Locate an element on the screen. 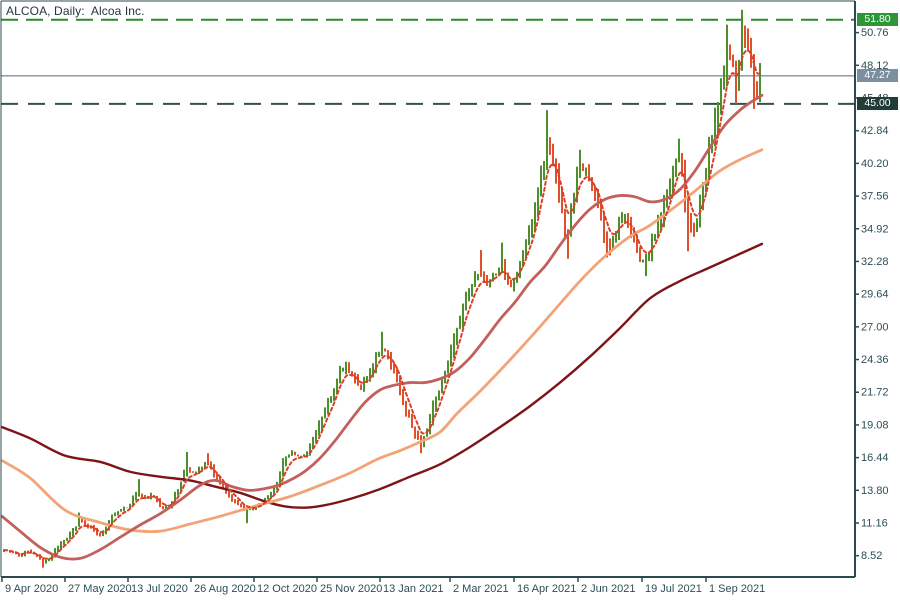 This screenshot has width=900, height=600. svg-text: 1 Sep 2021 is located at coordinates (737, 589).